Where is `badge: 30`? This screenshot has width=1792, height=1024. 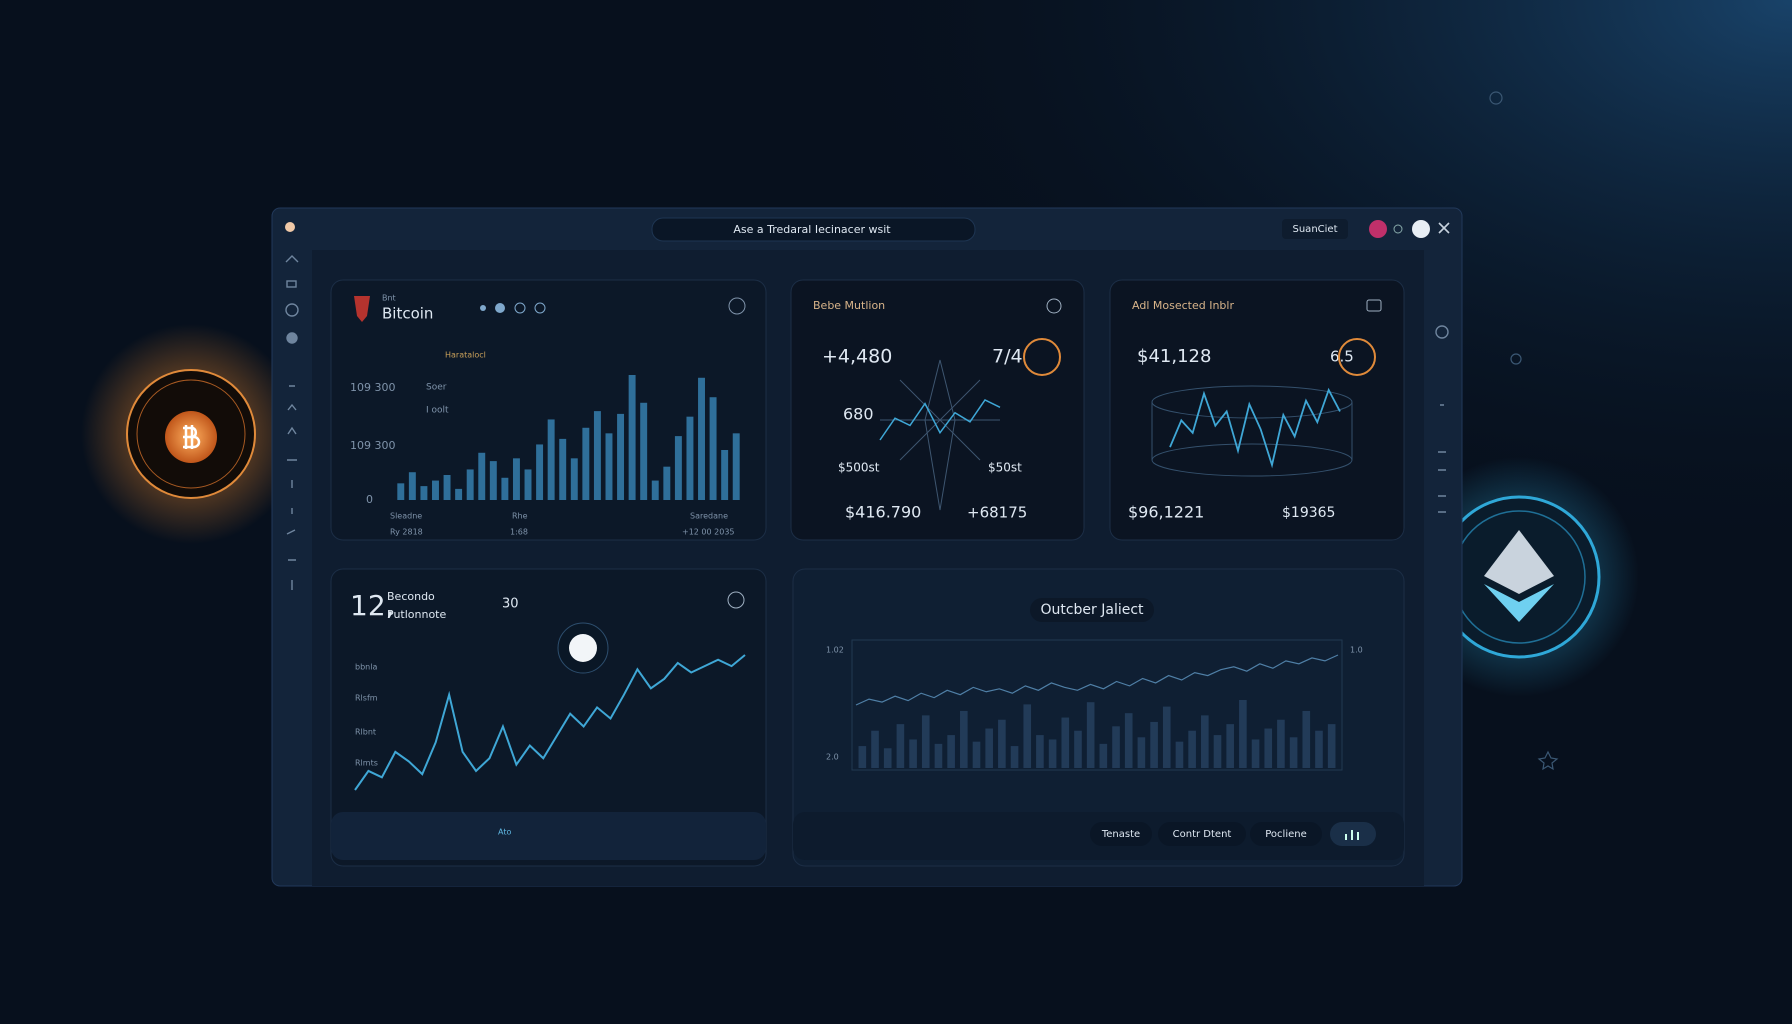 badge: 30 is located at coordinates (510, 604).